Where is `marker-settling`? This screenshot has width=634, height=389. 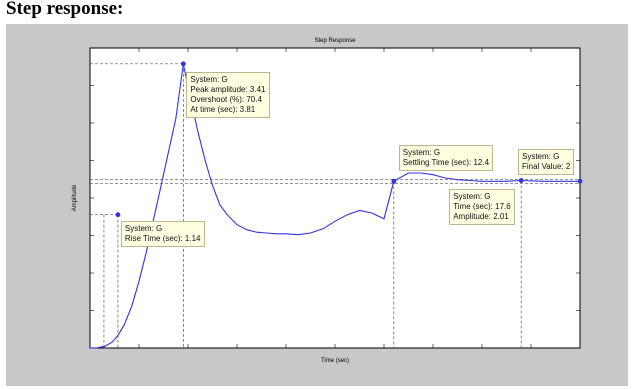 marker-settling is located at coordinates (394, 181).